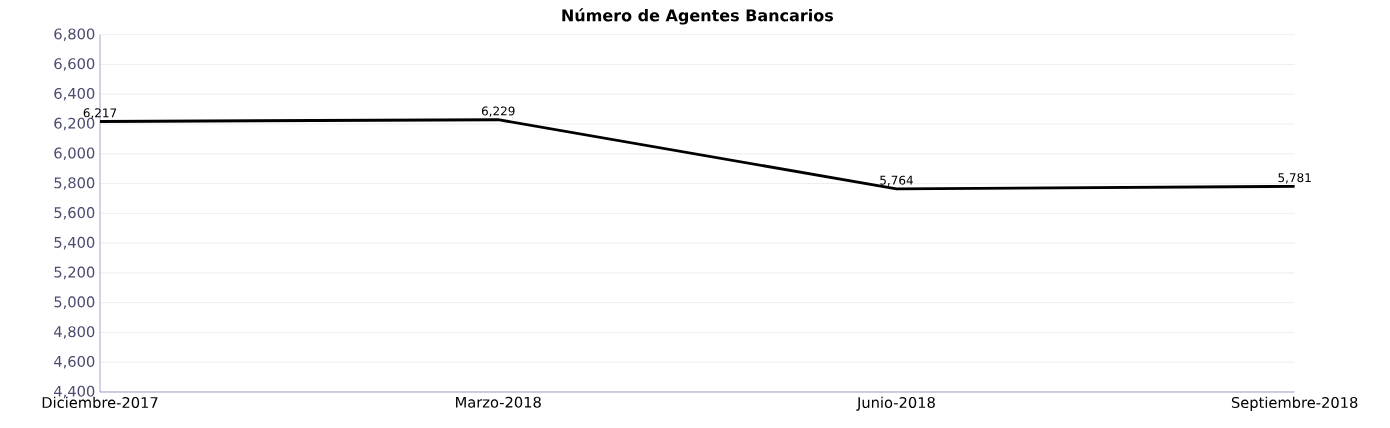 This screenshot has width=1390, height=428. I want to click on x-tick-label: Junio-2018, so click(895, 403).